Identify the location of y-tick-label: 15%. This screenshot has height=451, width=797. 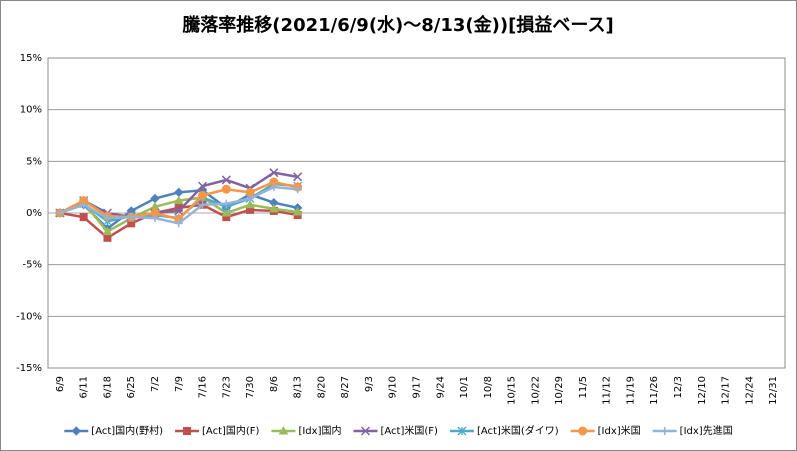
(31, 58).